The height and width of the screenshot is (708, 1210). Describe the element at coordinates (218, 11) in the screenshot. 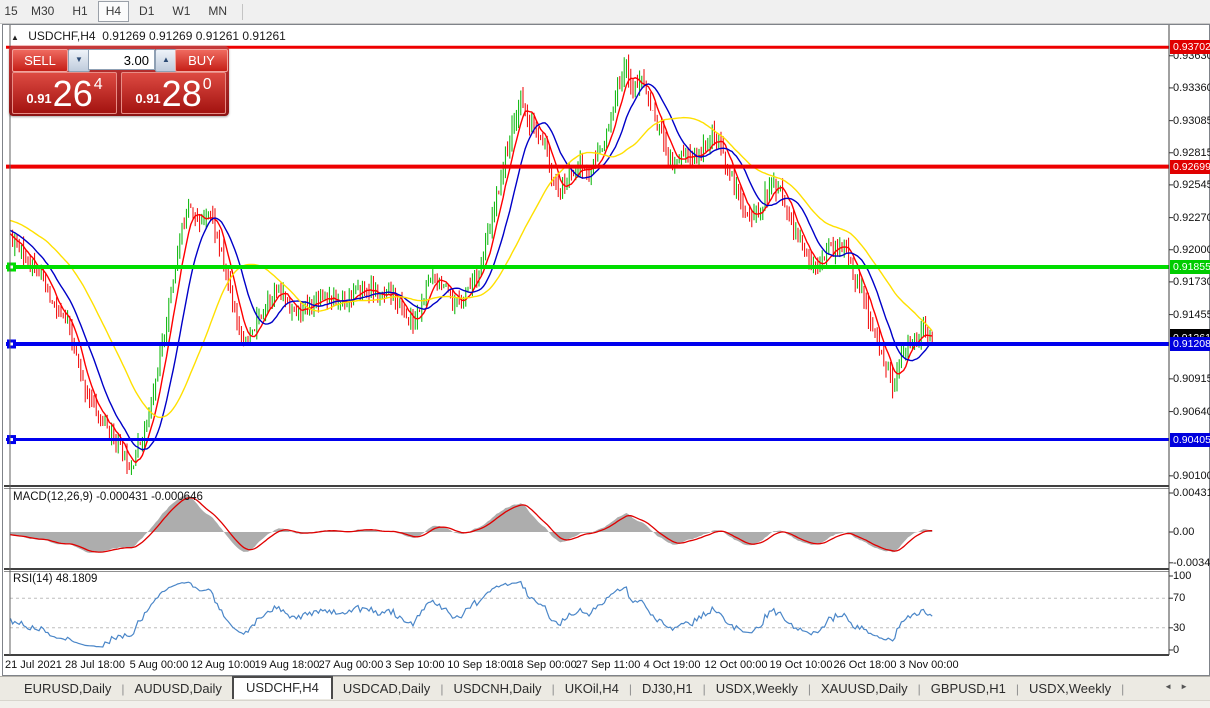

I see `timeframe-button-mn: MN` at that location.